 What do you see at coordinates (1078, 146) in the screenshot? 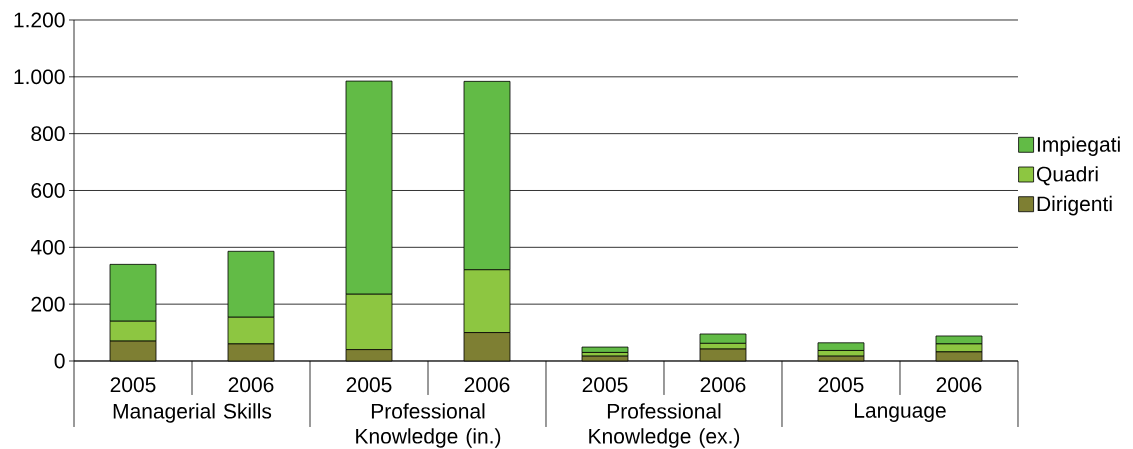
I see `legend-label: Impiegati` at bounding box center [1078, 146].